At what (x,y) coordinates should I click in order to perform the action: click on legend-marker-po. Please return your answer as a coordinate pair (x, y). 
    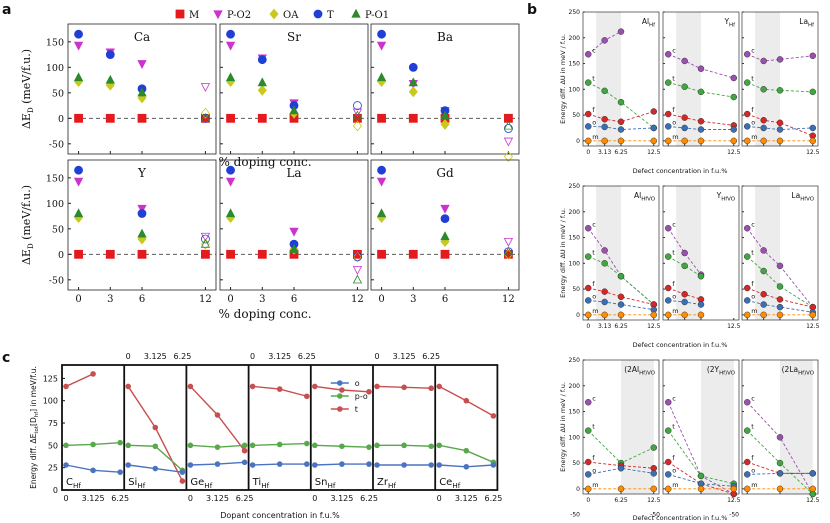
    Looking at the image, I should click on (340, 396).